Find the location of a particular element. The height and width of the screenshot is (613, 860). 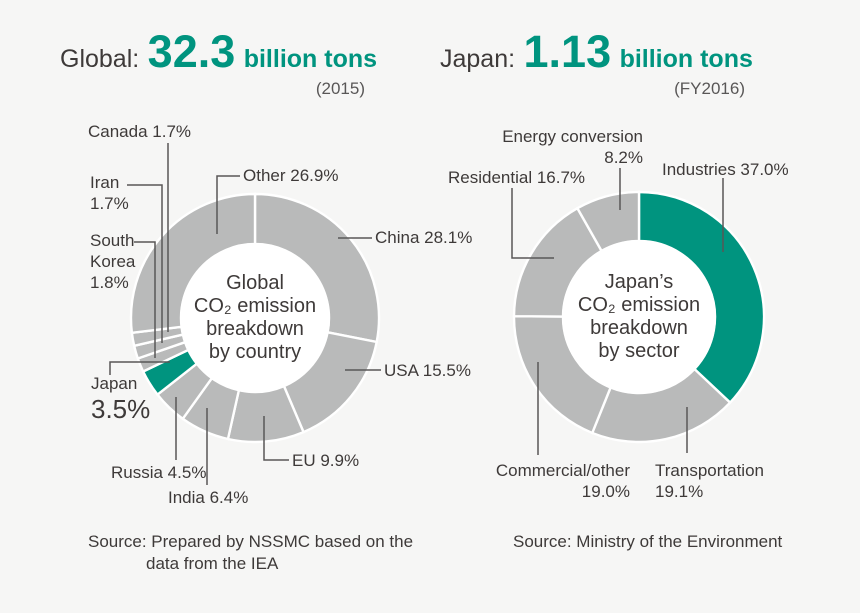

japan-donut-hole is located at coordinates (639, 317).